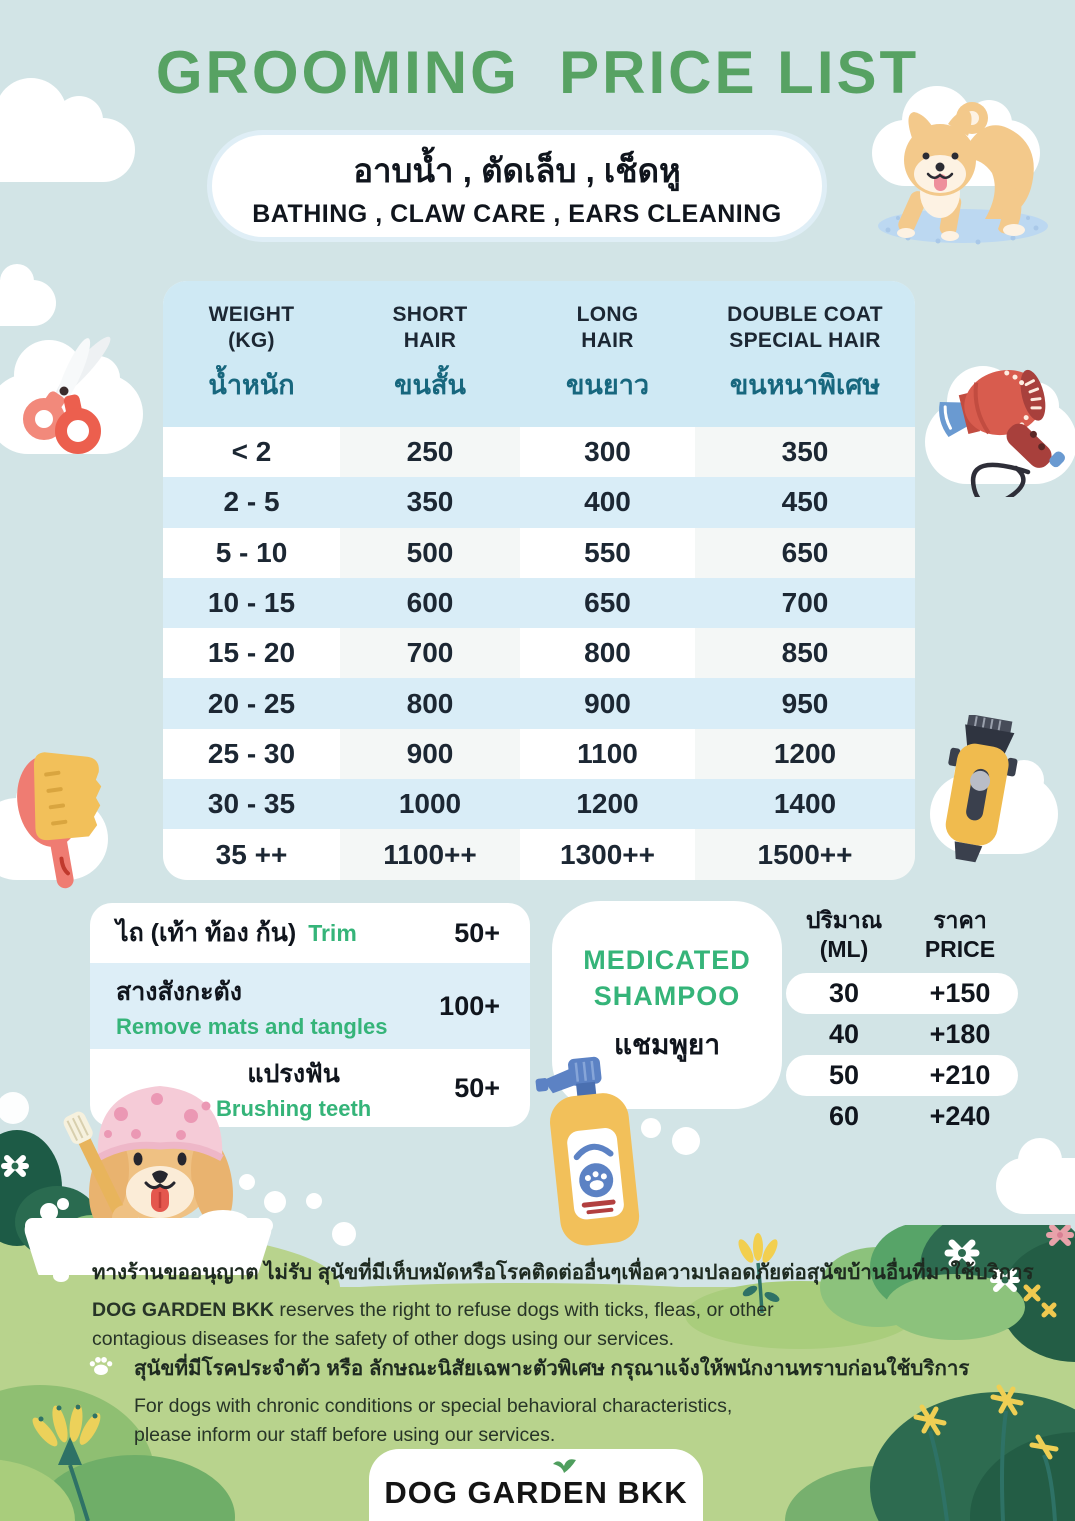  What do you see at coordinates (251, 385) in the screenshot?
I see `header-weight-thai: น้ำหนัก` at bounding box center [251, 385].